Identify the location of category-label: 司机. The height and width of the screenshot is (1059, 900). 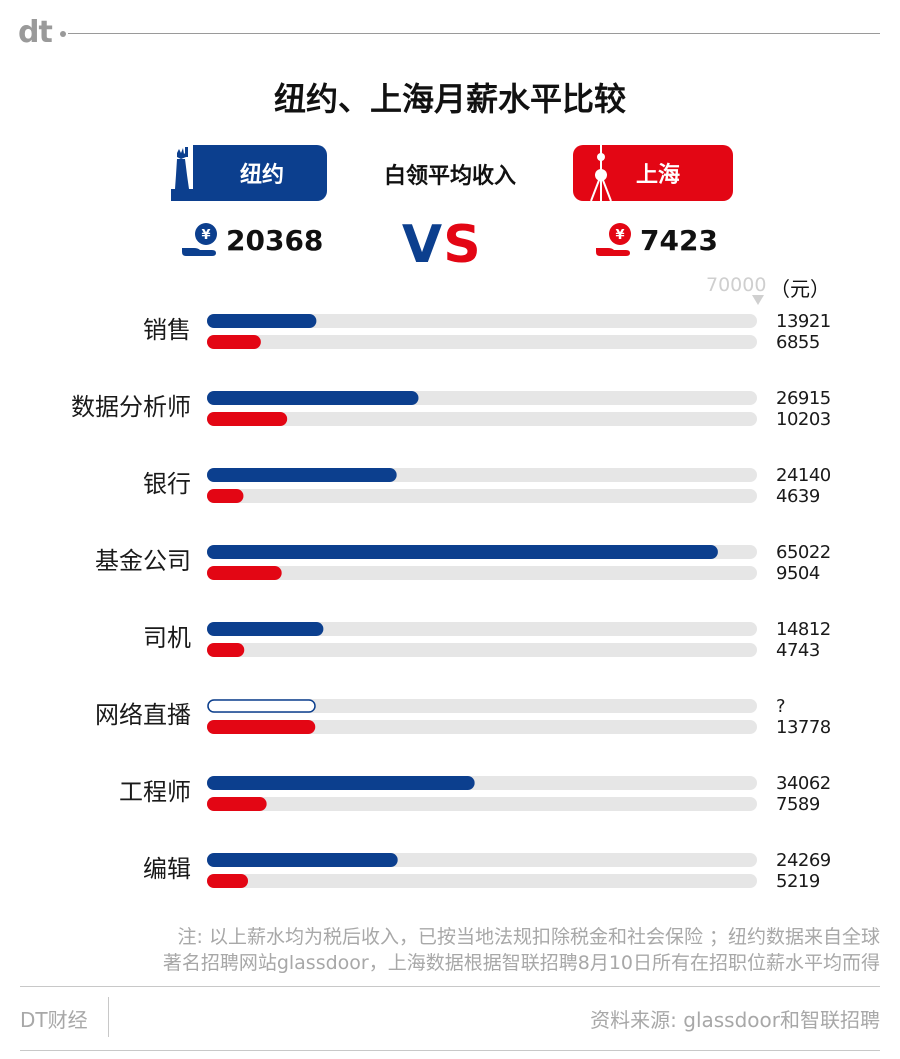
(167, 638).